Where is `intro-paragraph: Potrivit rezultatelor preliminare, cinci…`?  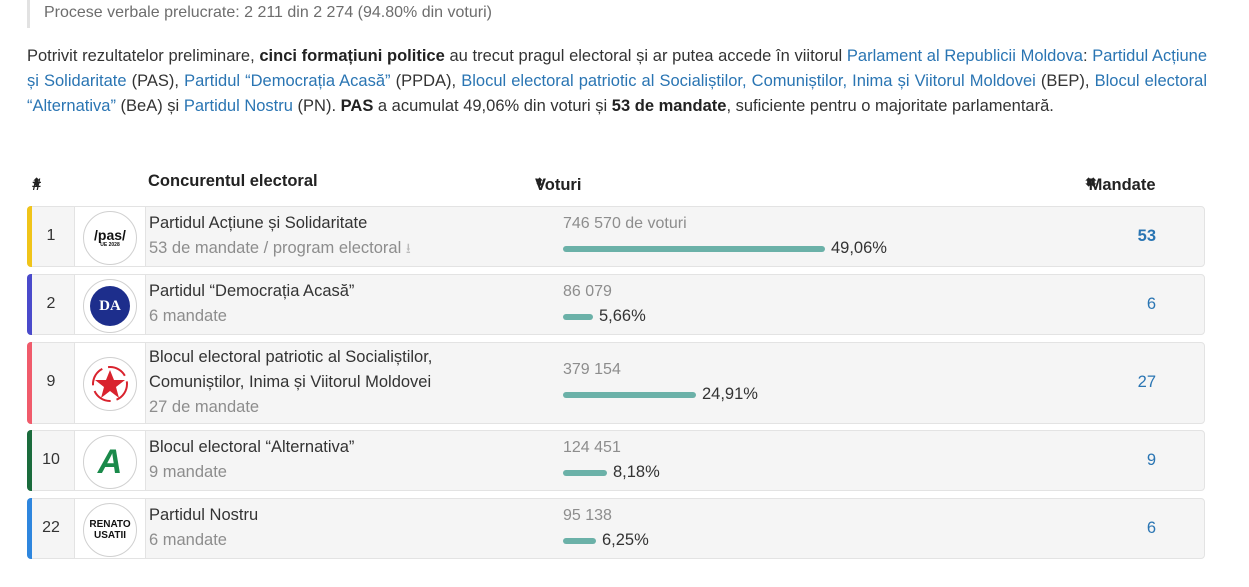 intro-paragraph: Potrivit rezultatelor preliminare, cinci… is located at coordinates (617, 81).